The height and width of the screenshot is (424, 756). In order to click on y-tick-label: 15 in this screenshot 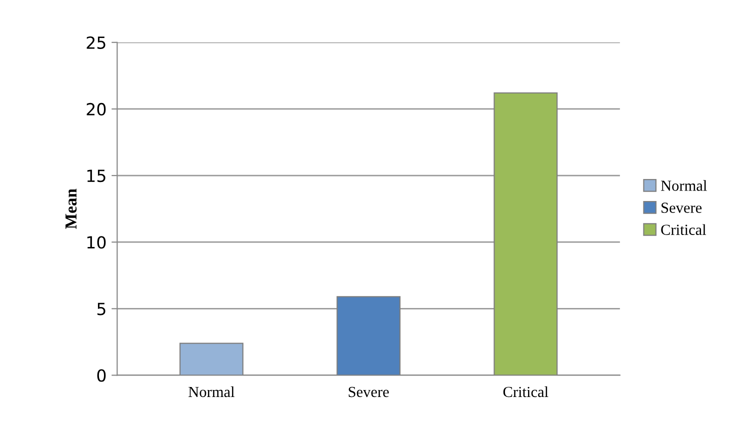, I will do `click(96, 176)`.